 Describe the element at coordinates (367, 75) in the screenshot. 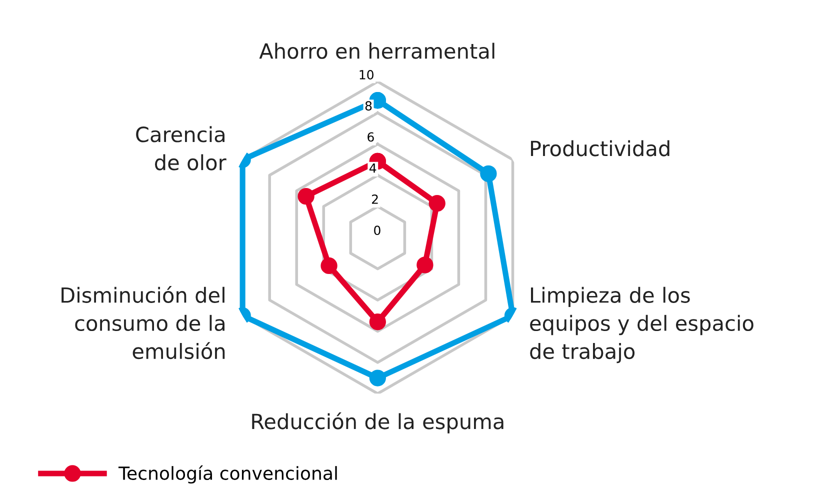

I see `y-tick-label: 10` at that location.